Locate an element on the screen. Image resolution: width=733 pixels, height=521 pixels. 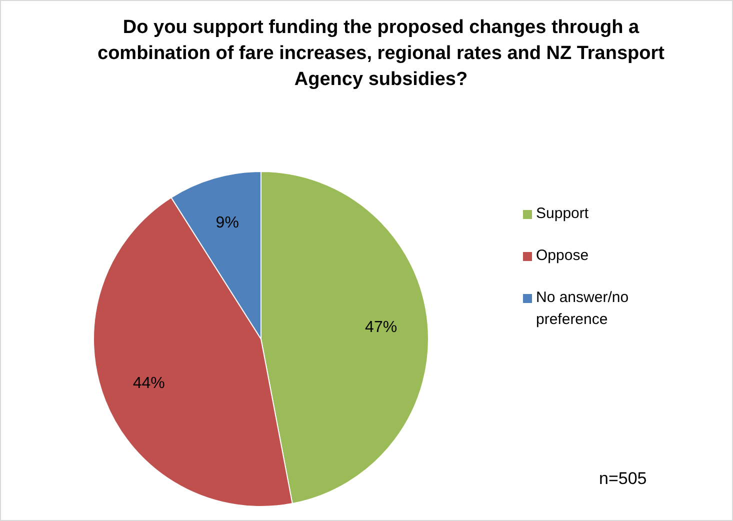
chart-title: Do you support funding the proposed changes through a combination of fare increases, regional rates and NZ Transport Agency subsidies? is located at coordinates (381, 54).